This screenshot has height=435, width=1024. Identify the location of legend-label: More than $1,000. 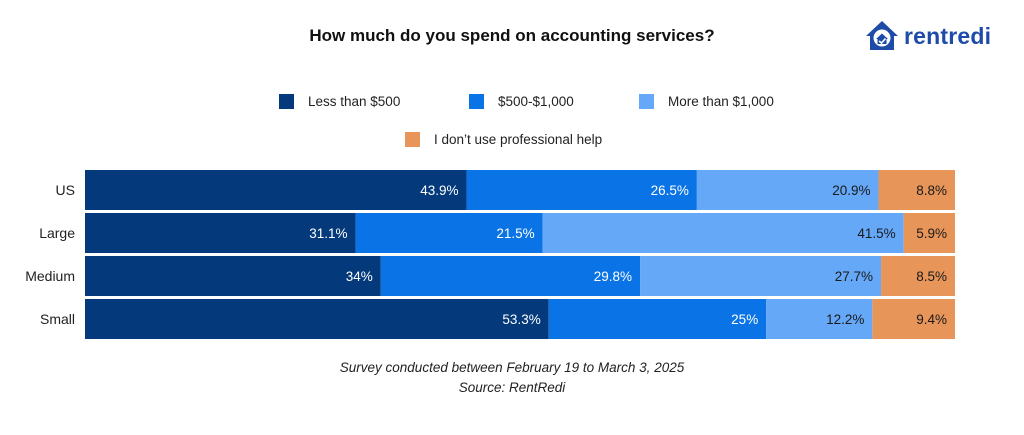
(721, 101).